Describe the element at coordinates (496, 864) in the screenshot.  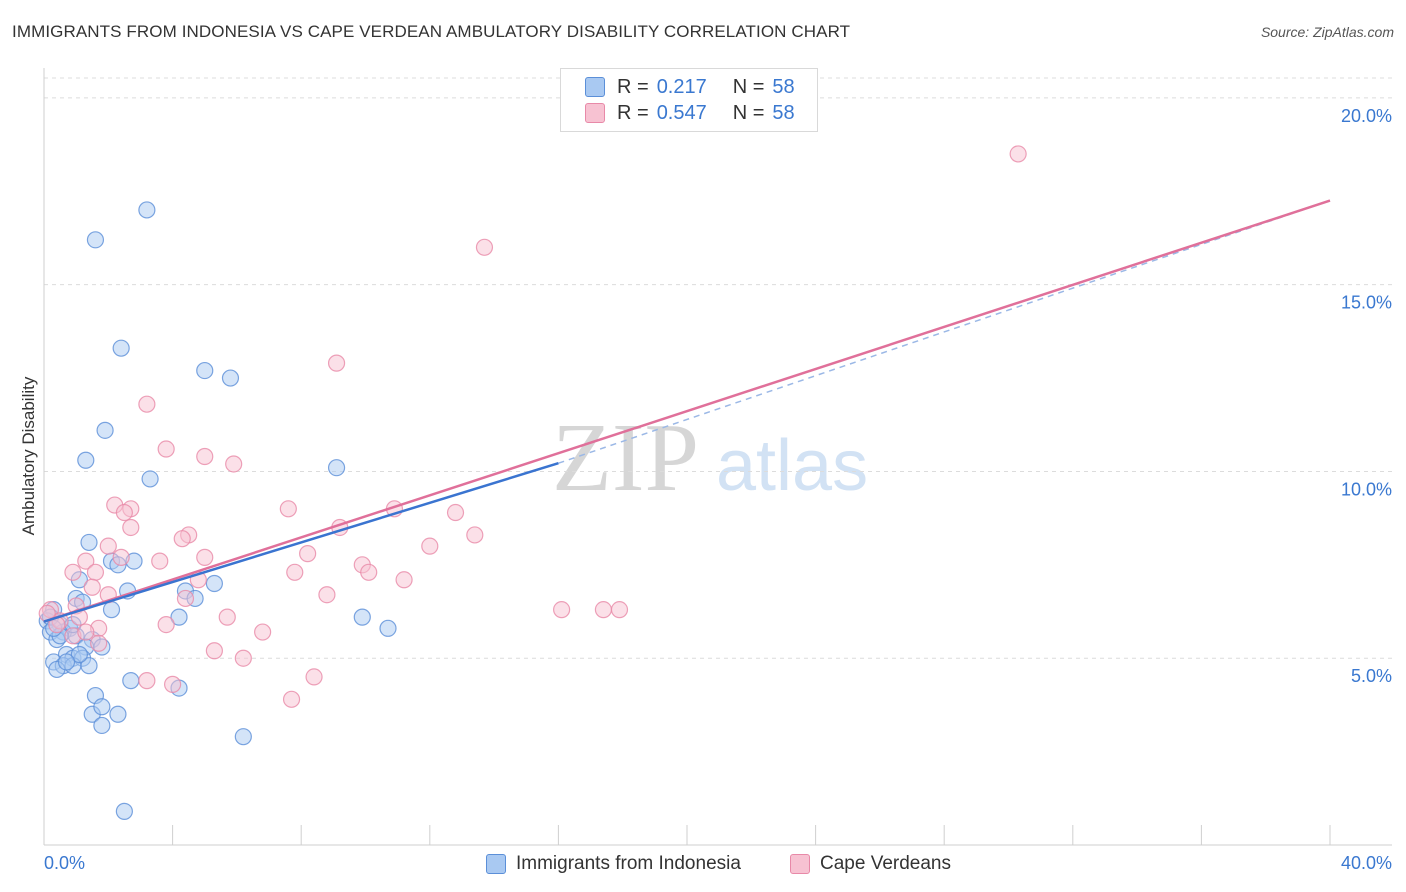
I see `bottom-legend-swatch-blue` at that location.